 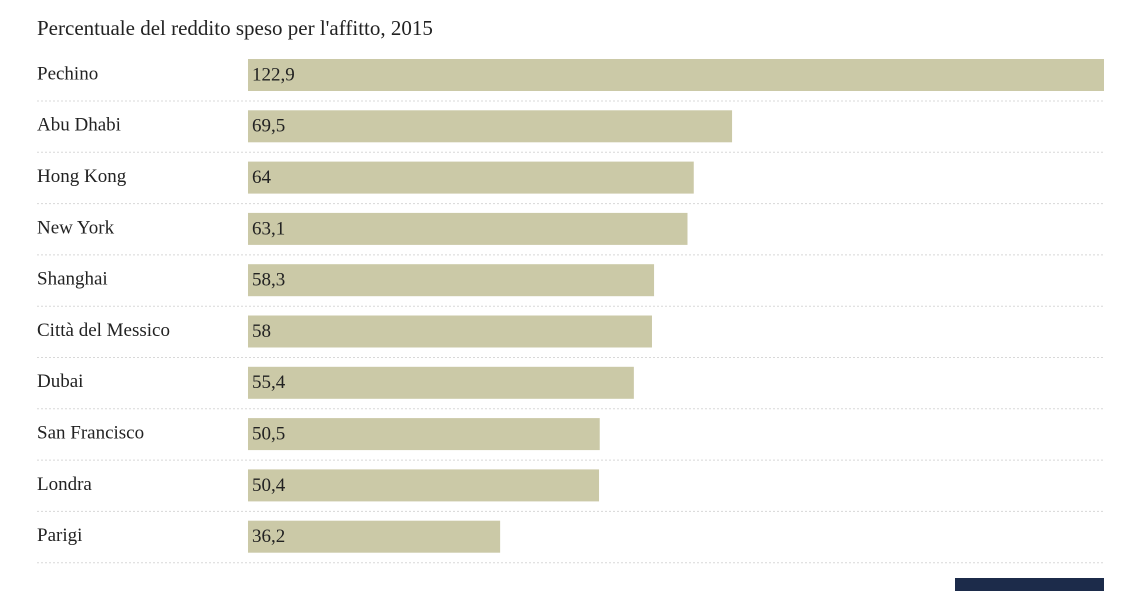 I want to click on category-label: Pechino, so click(x=67, y=73).